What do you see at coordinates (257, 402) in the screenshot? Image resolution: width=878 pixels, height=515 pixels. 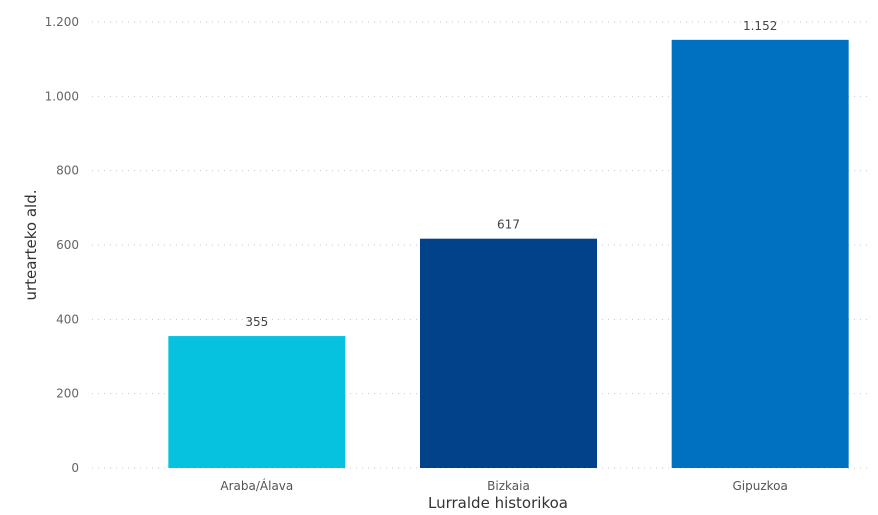 I see `bar-araba-lava` at bounding box center [257, 402].